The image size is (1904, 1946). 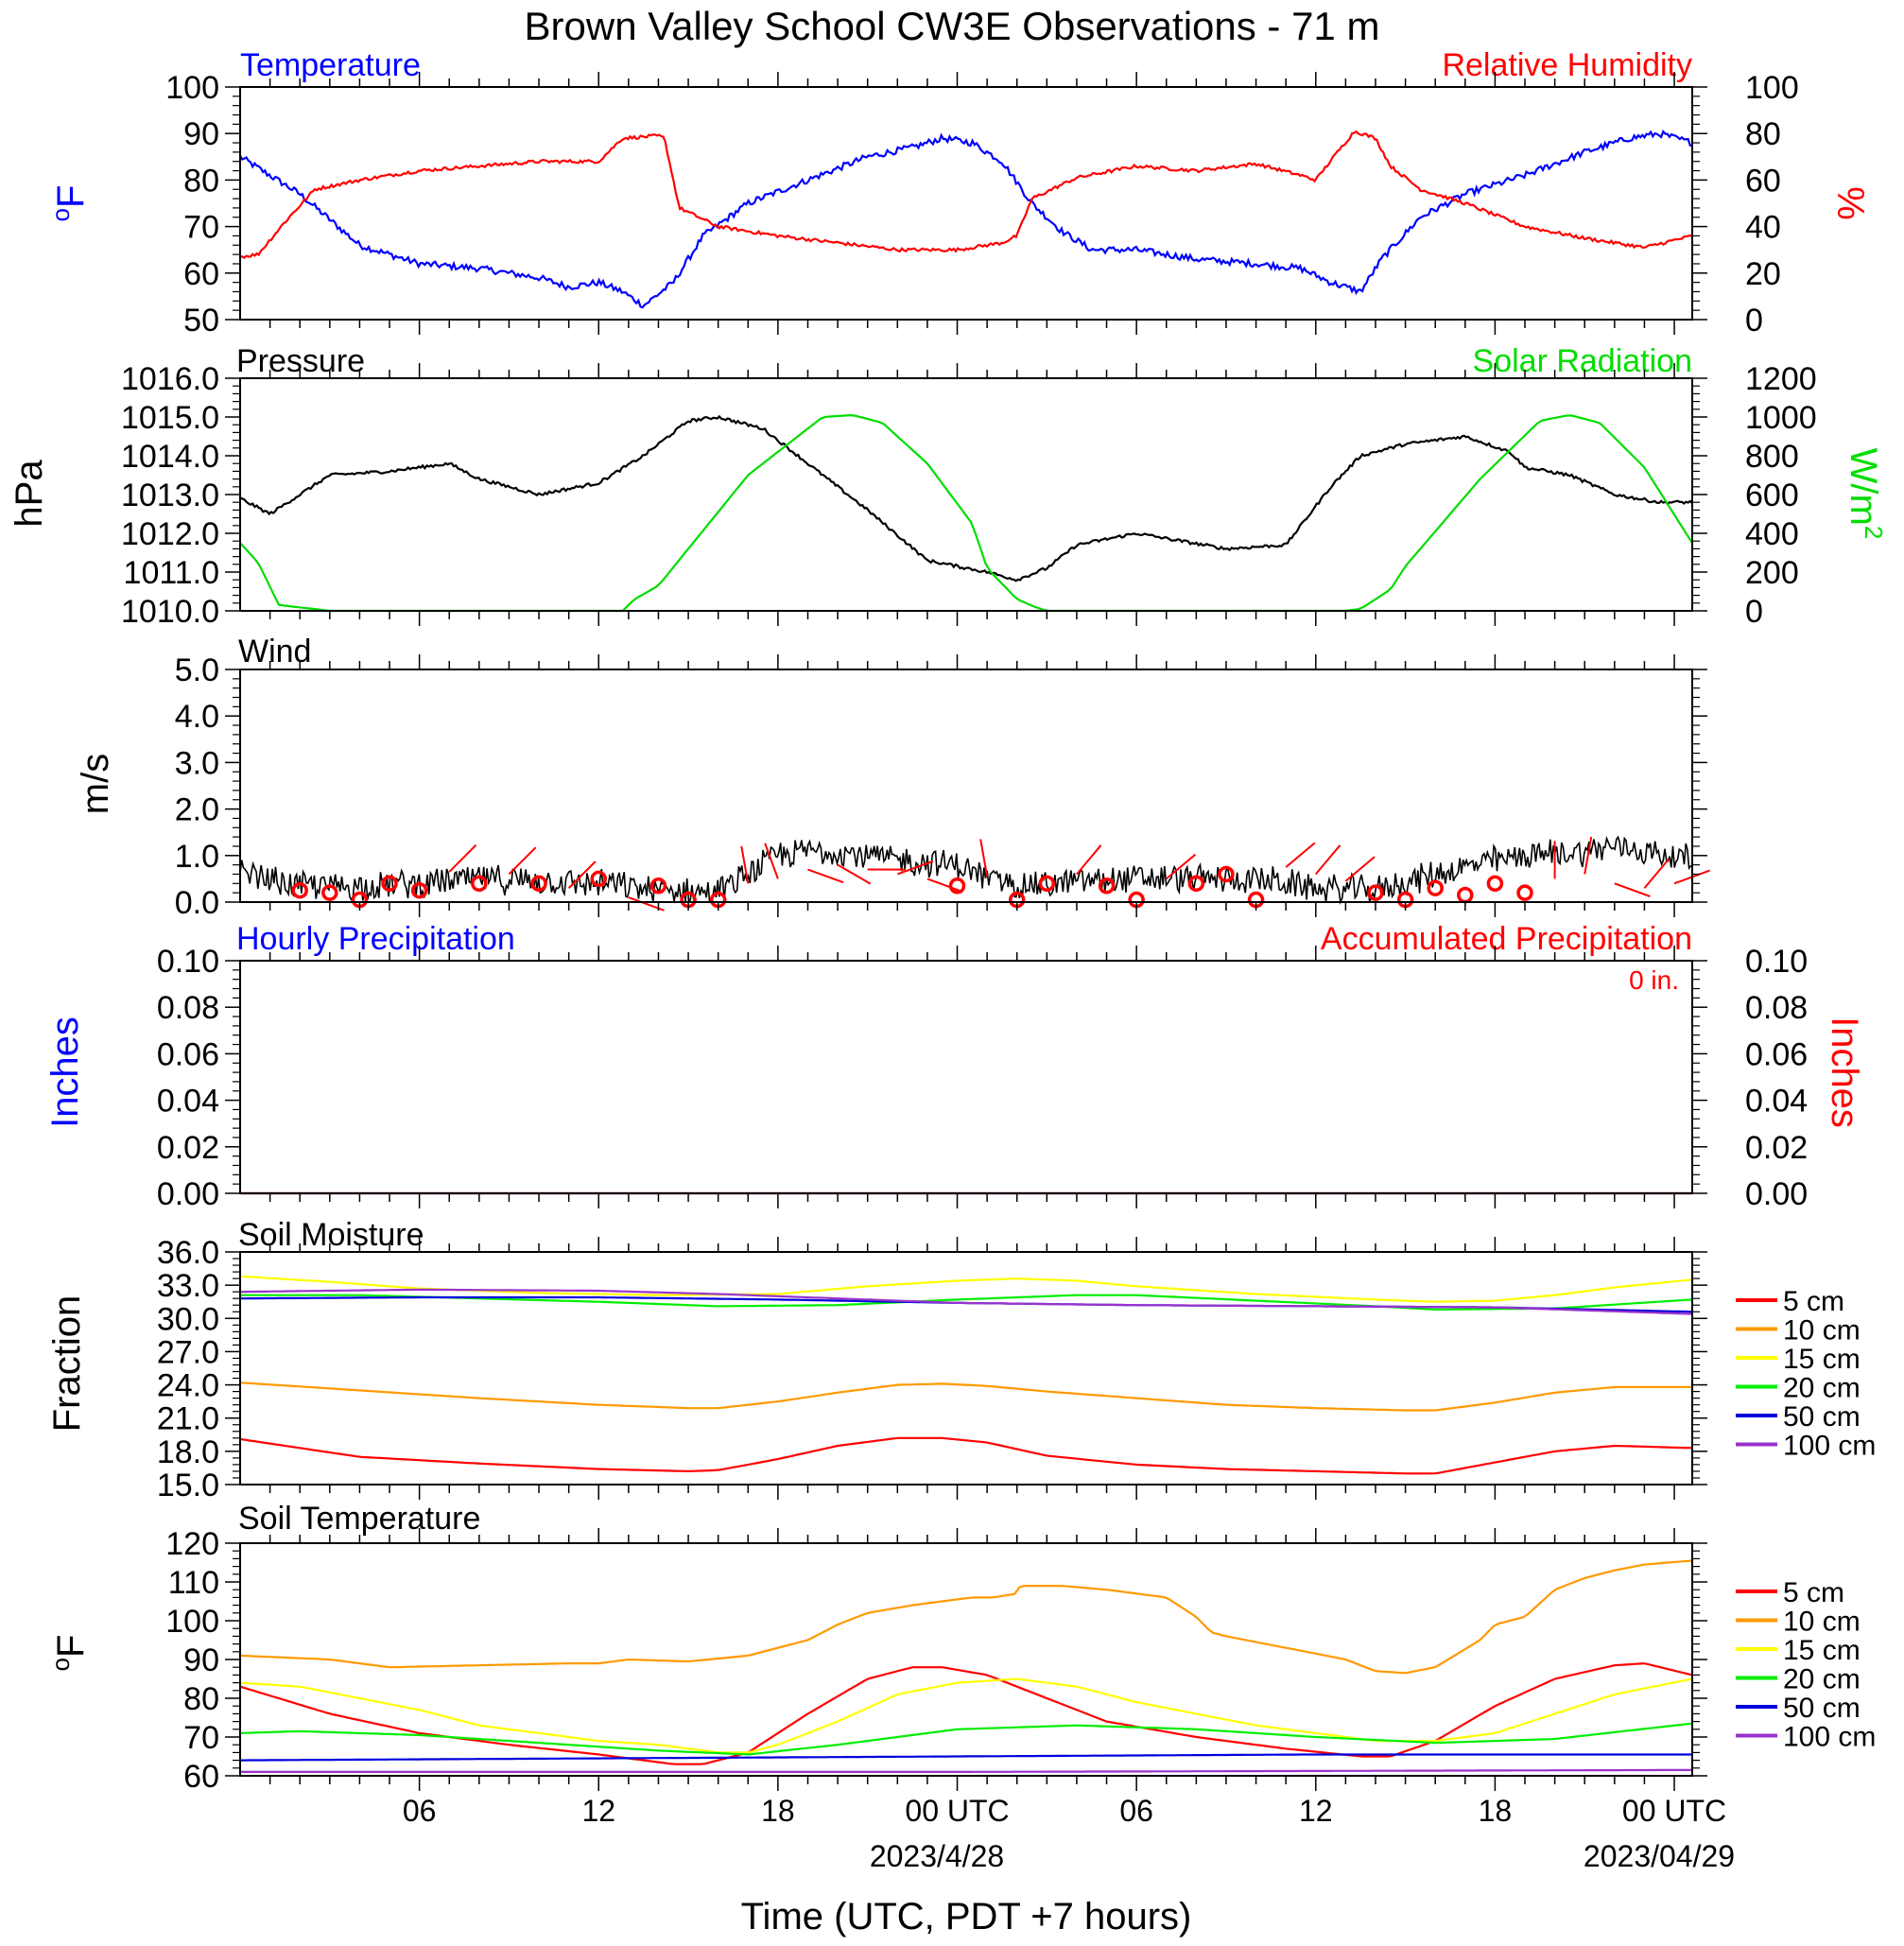 What do you see at coordinates (359, 1519) in the screenshot?
I see `soil-temperature-title: Soil Temperature` at bounding box center [359, 1519].